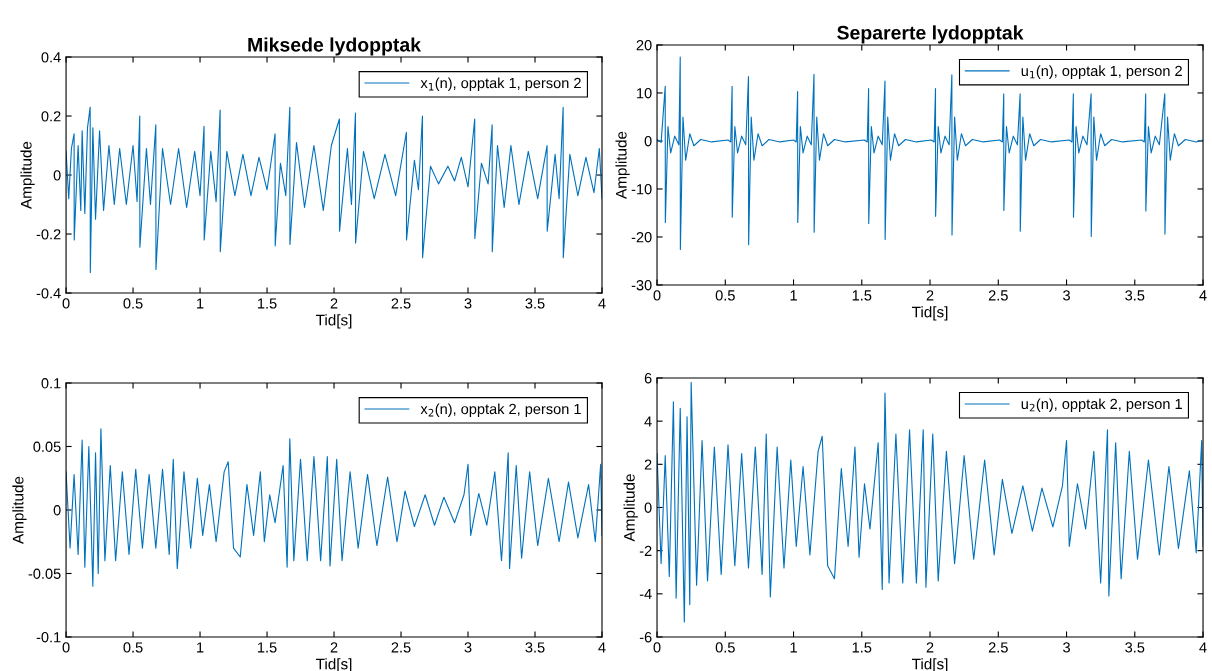 Image resolution: width=1212 pixels, height=671 pixels. I want to click on y-tick-label: -20, so click(641, 237).